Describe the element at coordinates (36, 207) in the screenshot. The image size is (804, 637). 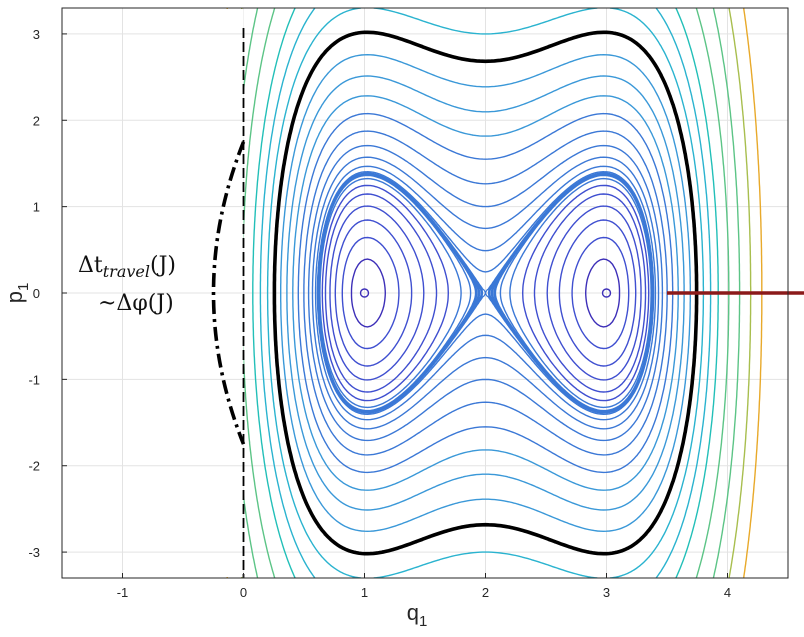
I see `y-tick-label: 1` at that location.